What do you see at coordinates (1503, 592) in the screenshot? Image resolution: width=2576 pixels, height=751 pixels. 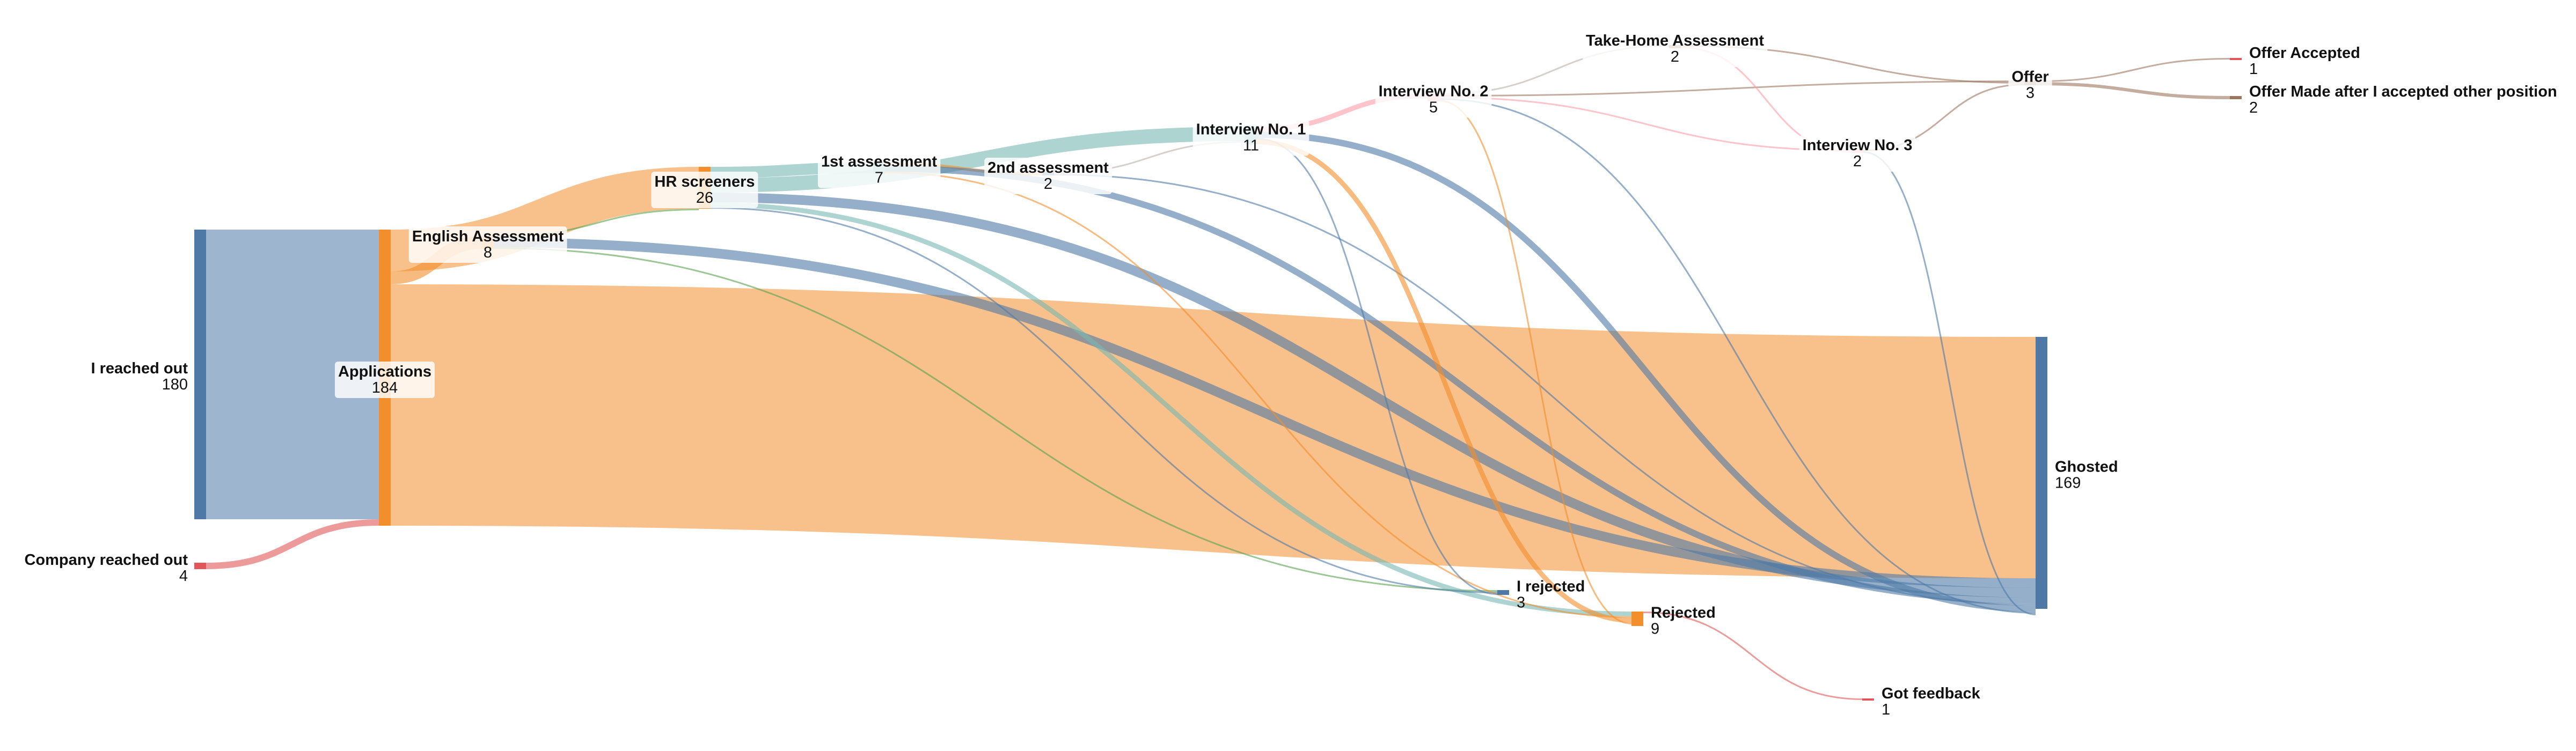 I see `node-i_rejected` at bounding box center [1503, 592].